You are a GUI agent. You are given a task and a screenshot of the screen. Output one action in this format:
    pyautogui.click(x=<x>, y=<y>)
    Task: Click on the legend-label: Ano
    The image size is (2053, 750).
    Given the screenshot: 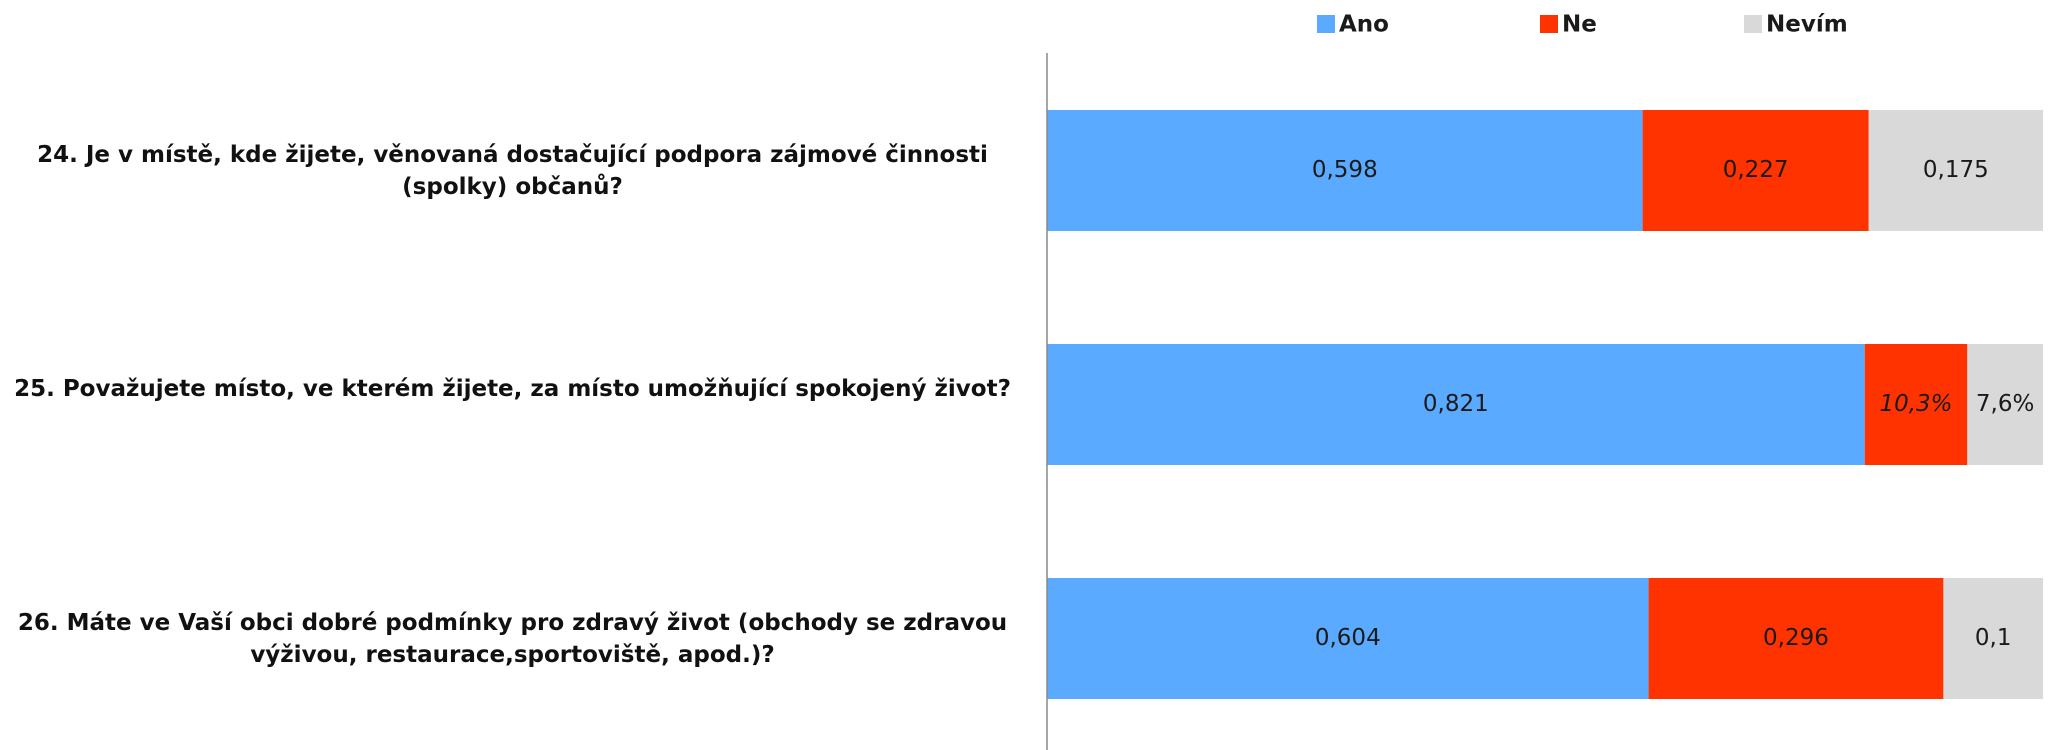 What is the action you would take?
    pyautogui.click(x=1364, y=25)
    